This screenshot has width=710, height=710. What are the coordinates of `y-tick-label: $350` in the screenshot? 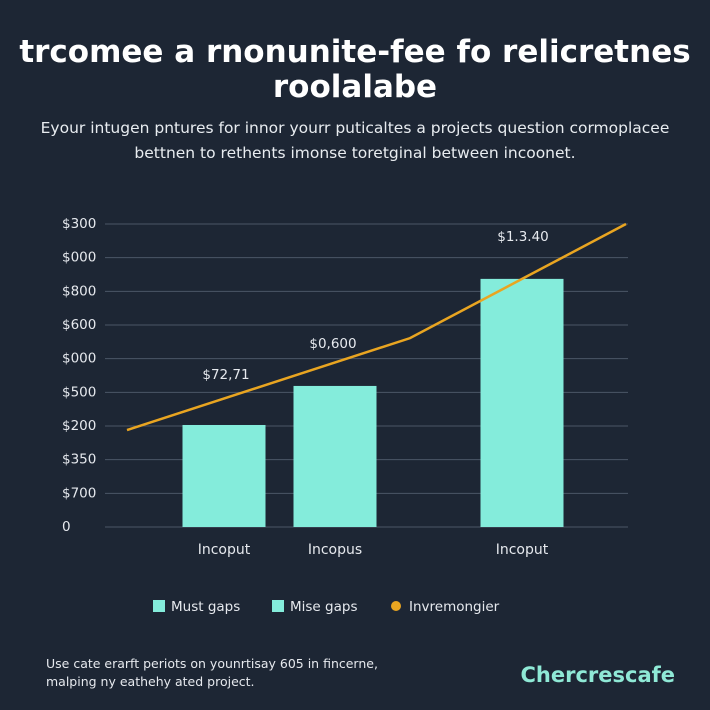 It's located at (79, 460).